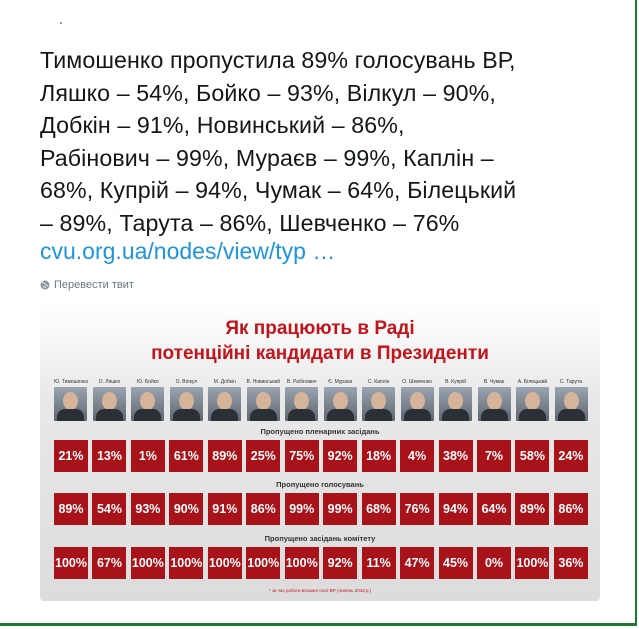  I want to click on row2-value-box: 68%, so click(378, 509).